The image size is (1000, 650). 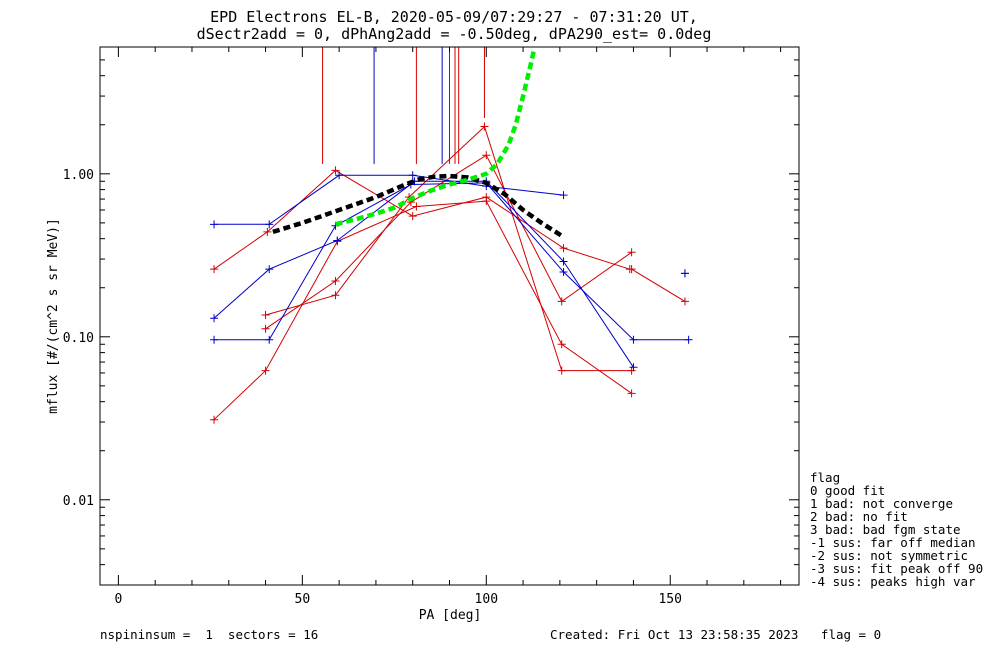 I want to click on legend-entry: 0 good fit, so click(x=847, y=490).